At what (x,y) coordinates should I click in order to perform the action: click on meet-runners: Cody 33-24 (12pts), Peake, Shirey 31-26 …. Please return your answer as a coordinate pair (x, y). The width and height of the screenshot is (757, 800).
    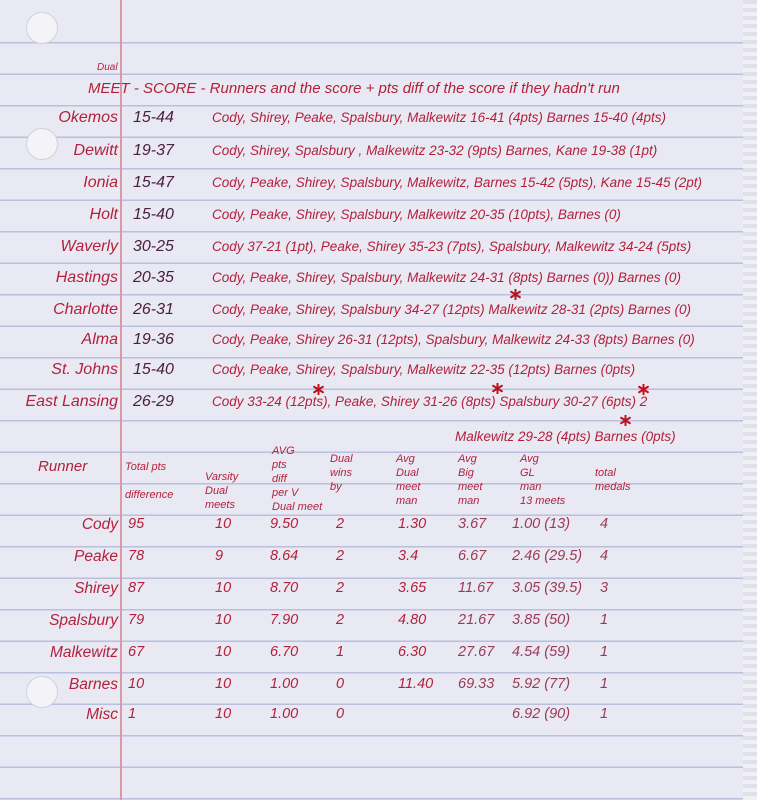
    Looking at the image, I should click on (430, 401).